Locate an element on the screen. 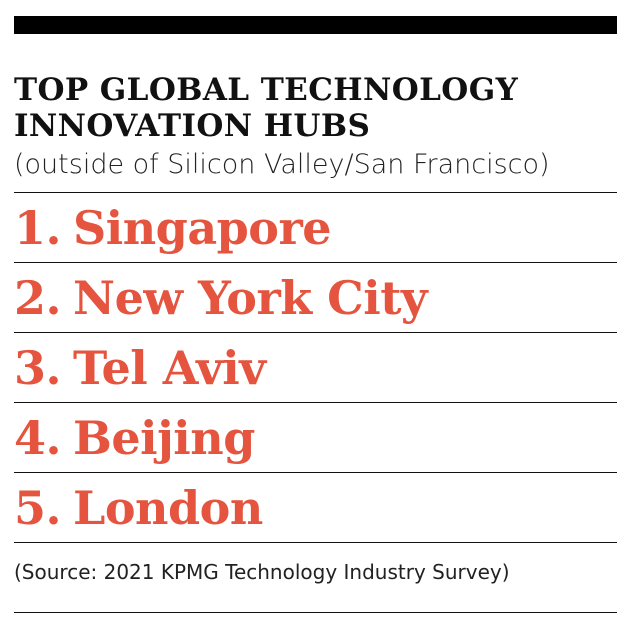 The width and height of the screenshot is (640, 628). rank-number: 4. is located at coordinates (38, 437).